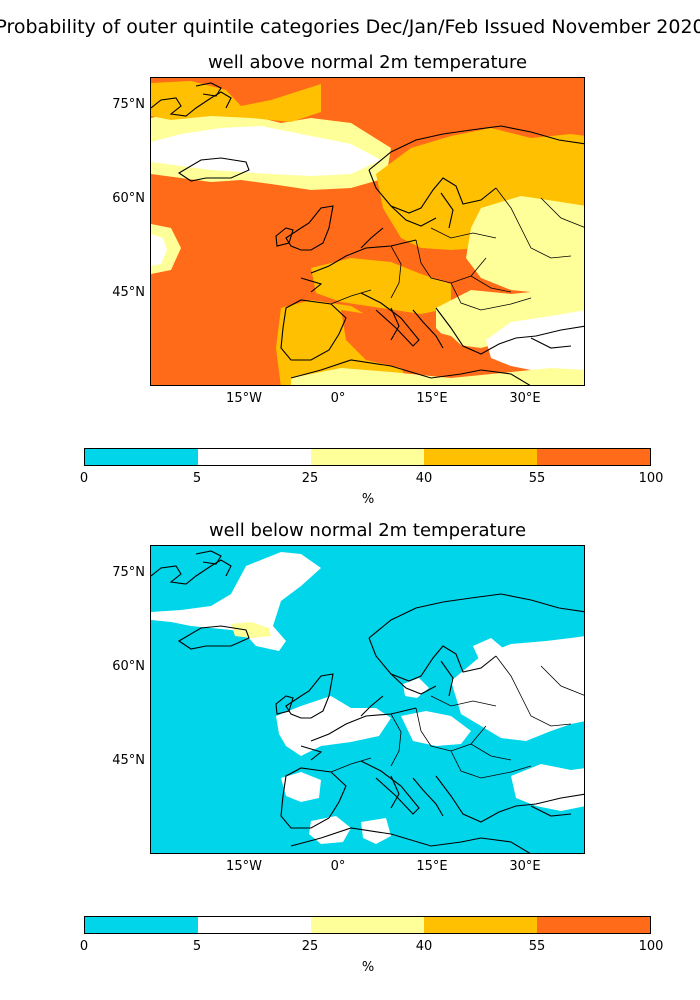 This screenshot has width=700, height=1000. Describe the element at coordinates (525, 245) in the screenshot. I see `region-east-europe-yellow` at that location.